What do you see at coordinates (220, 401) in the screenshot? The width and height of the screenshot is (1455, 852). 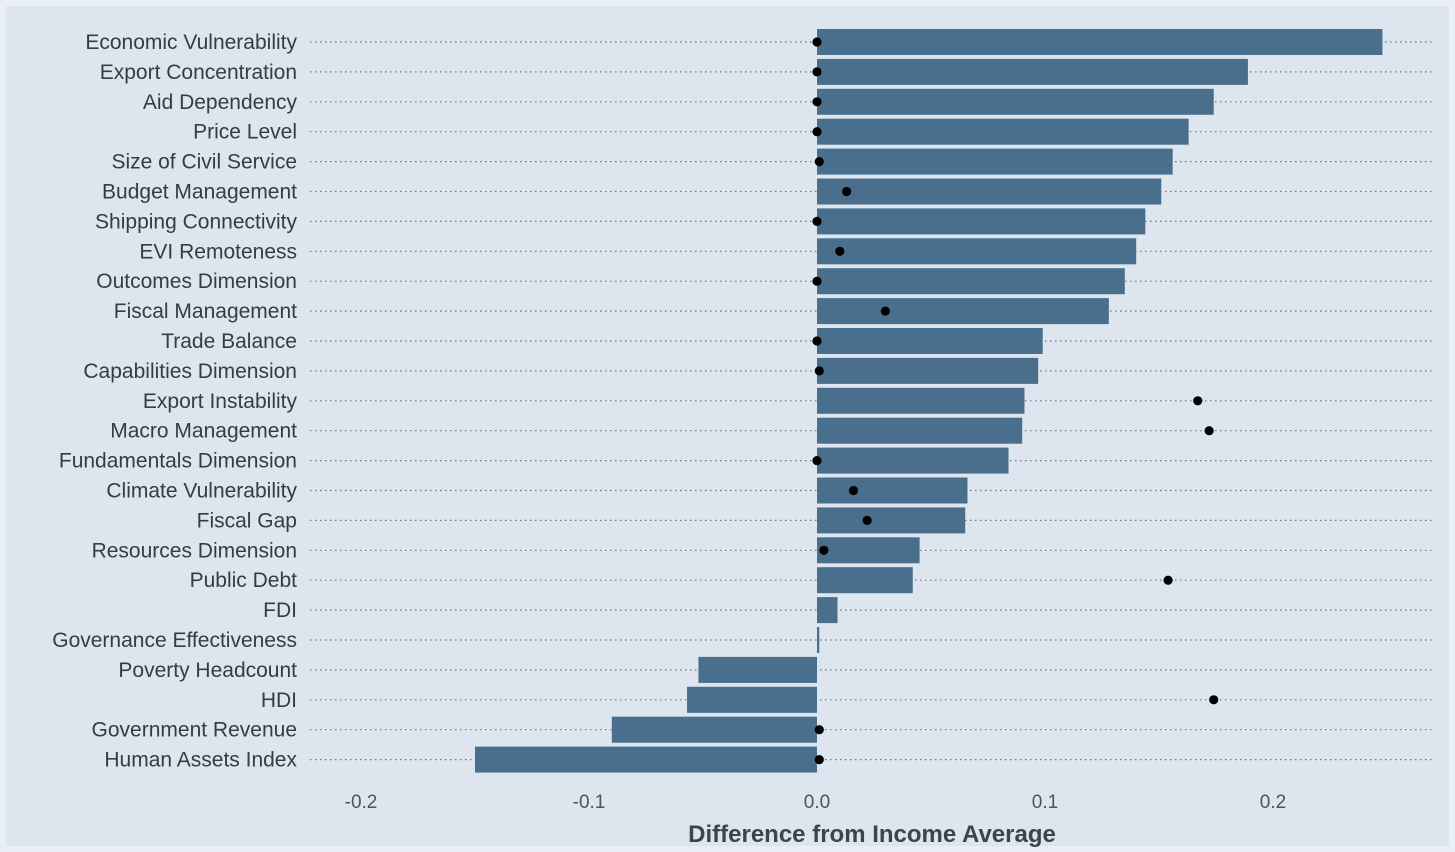 I see `category-label-export-instability: Export Instability` at bounding box center [220, 401].